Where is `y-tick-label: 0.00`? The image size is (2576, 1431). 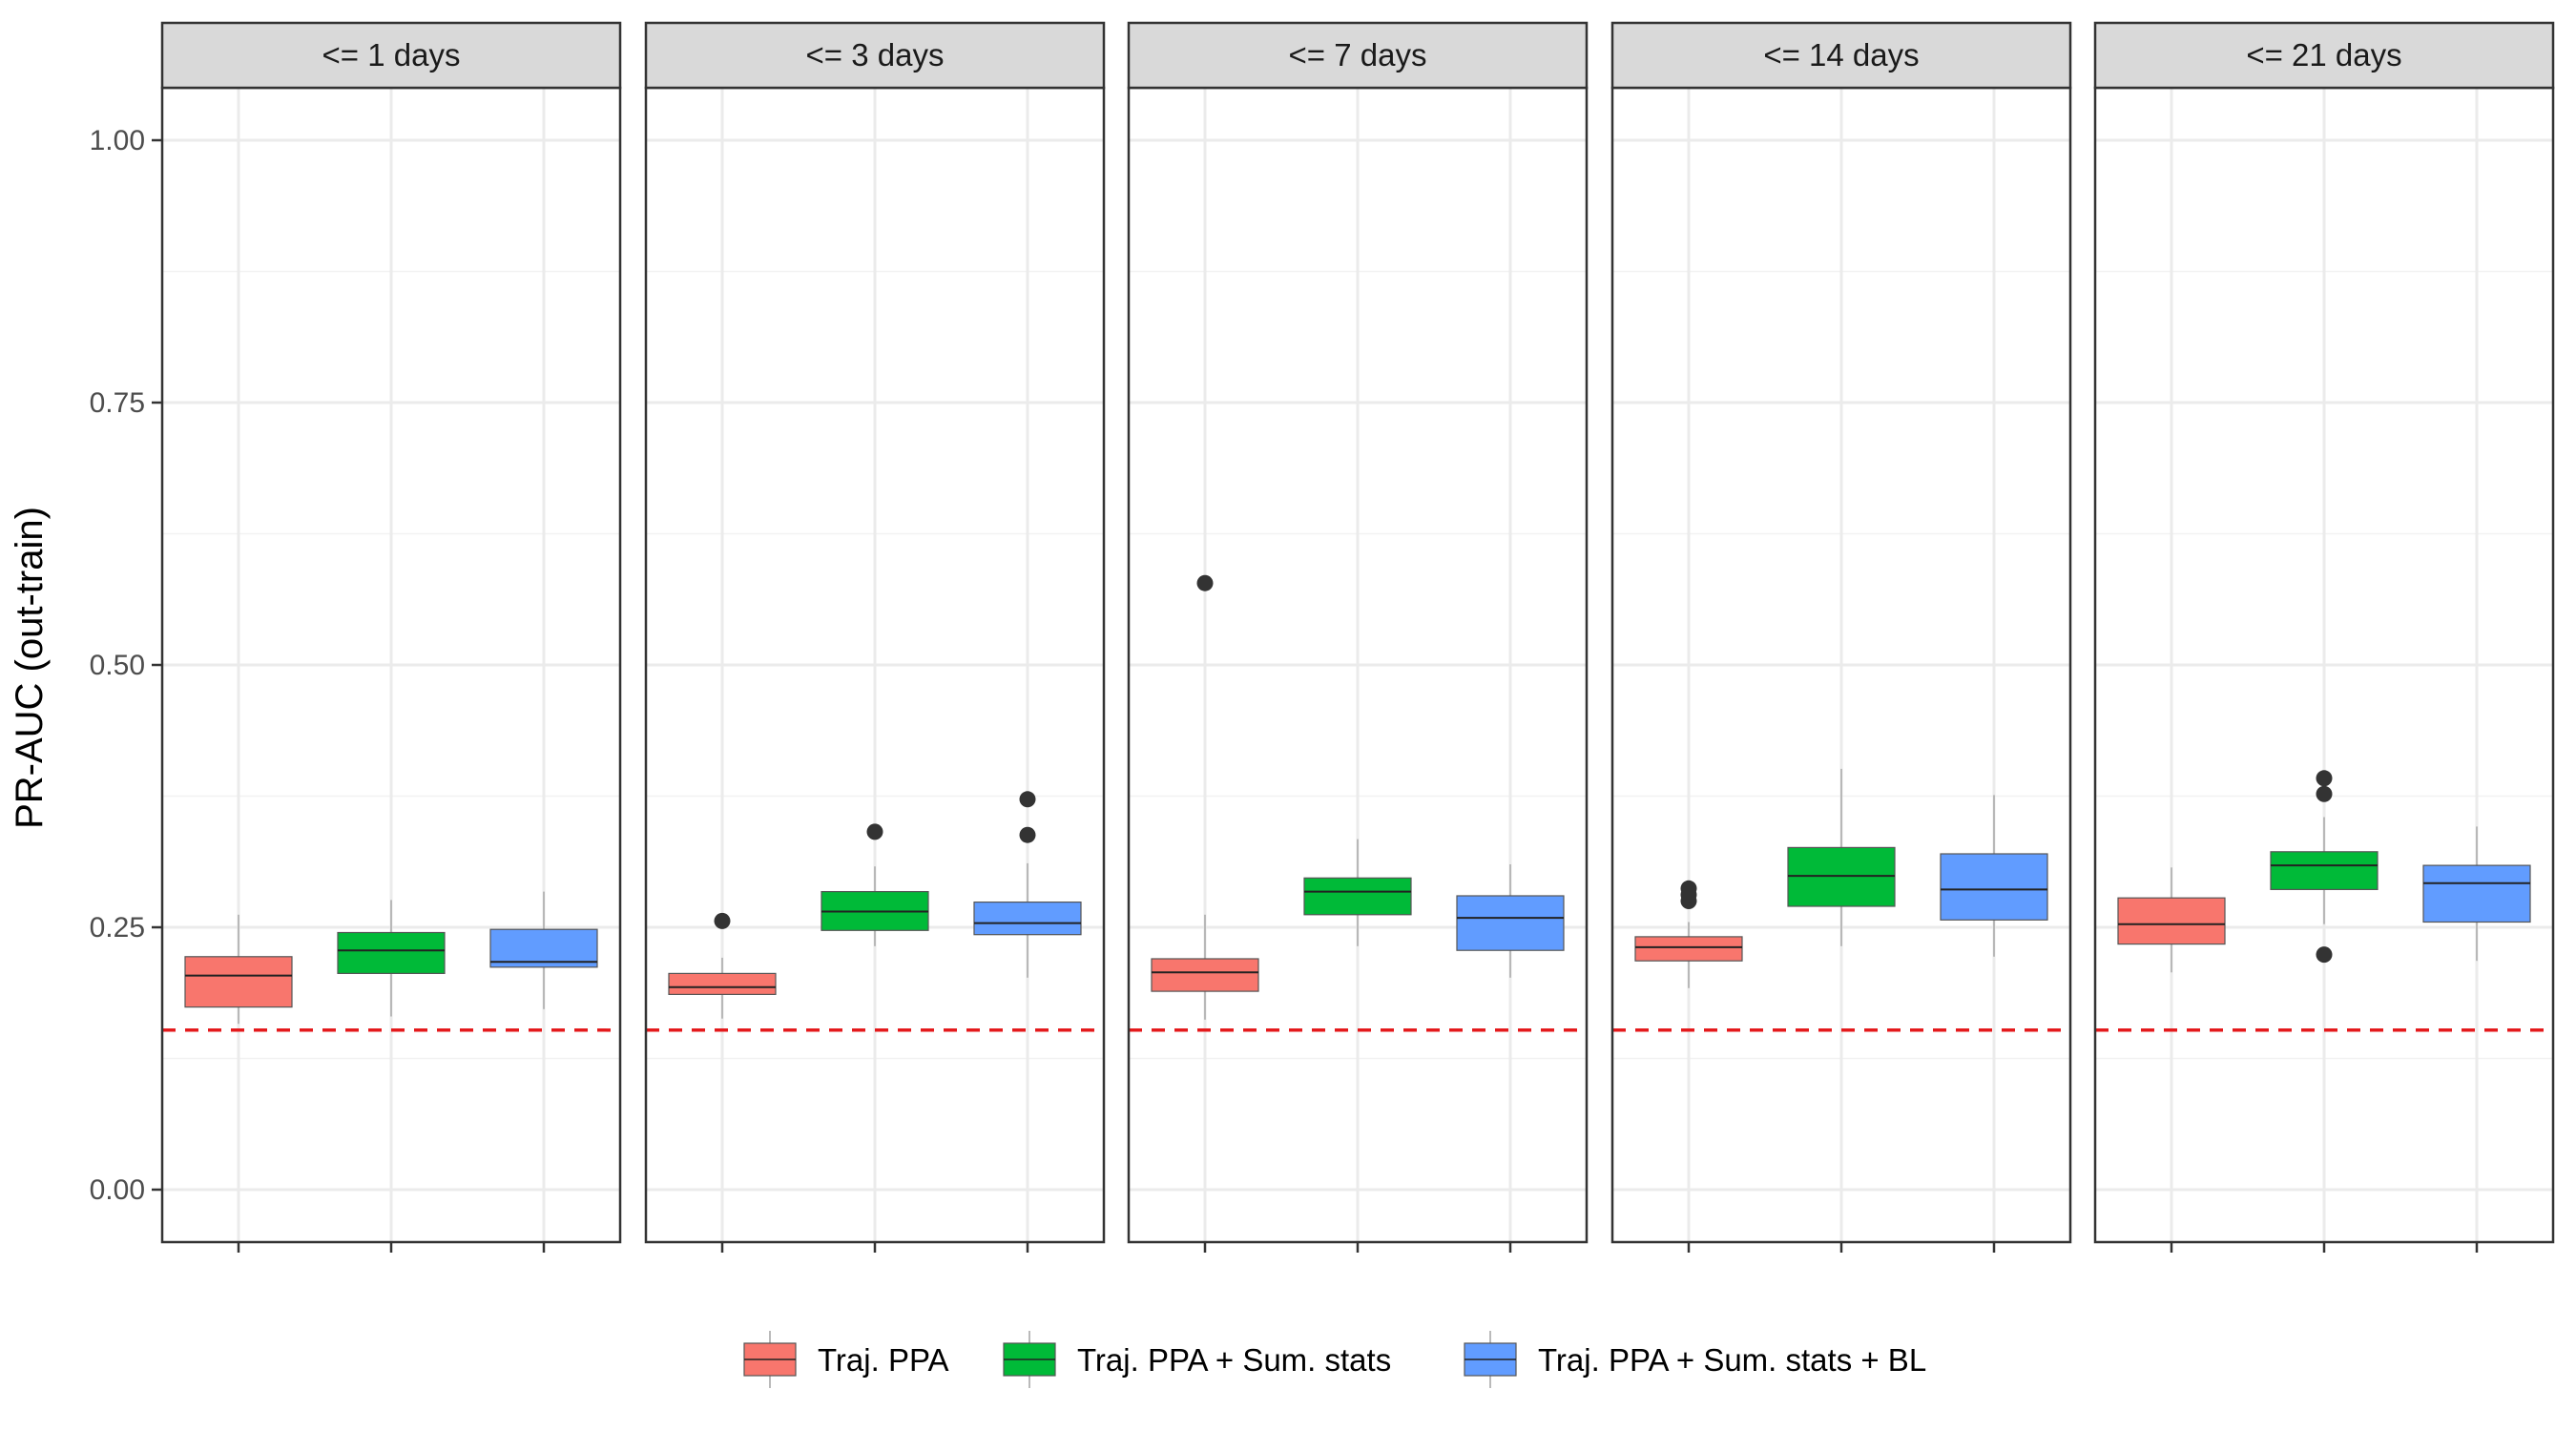 y-tick-label: 0.00 is located at coordinates (117, 1190).